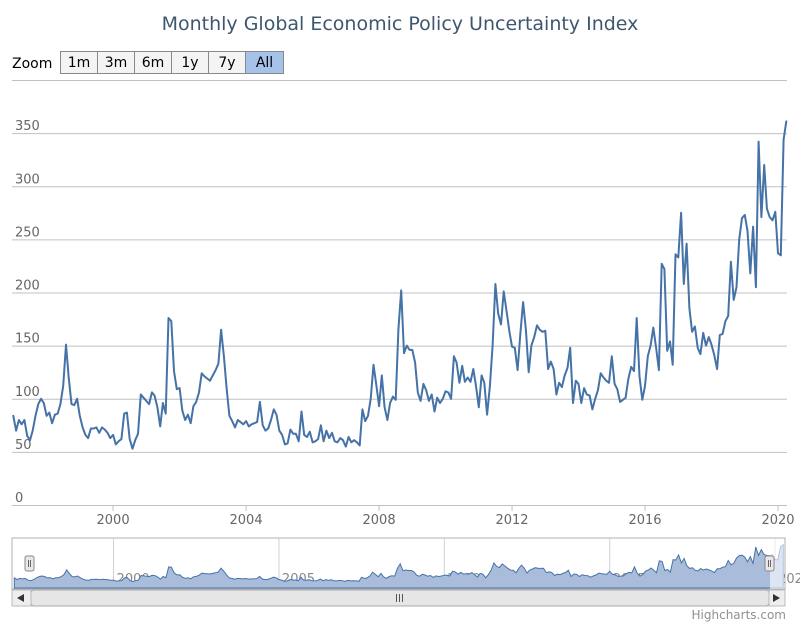  I want to click on zoom-button-label: 6m, so click(153, 63).